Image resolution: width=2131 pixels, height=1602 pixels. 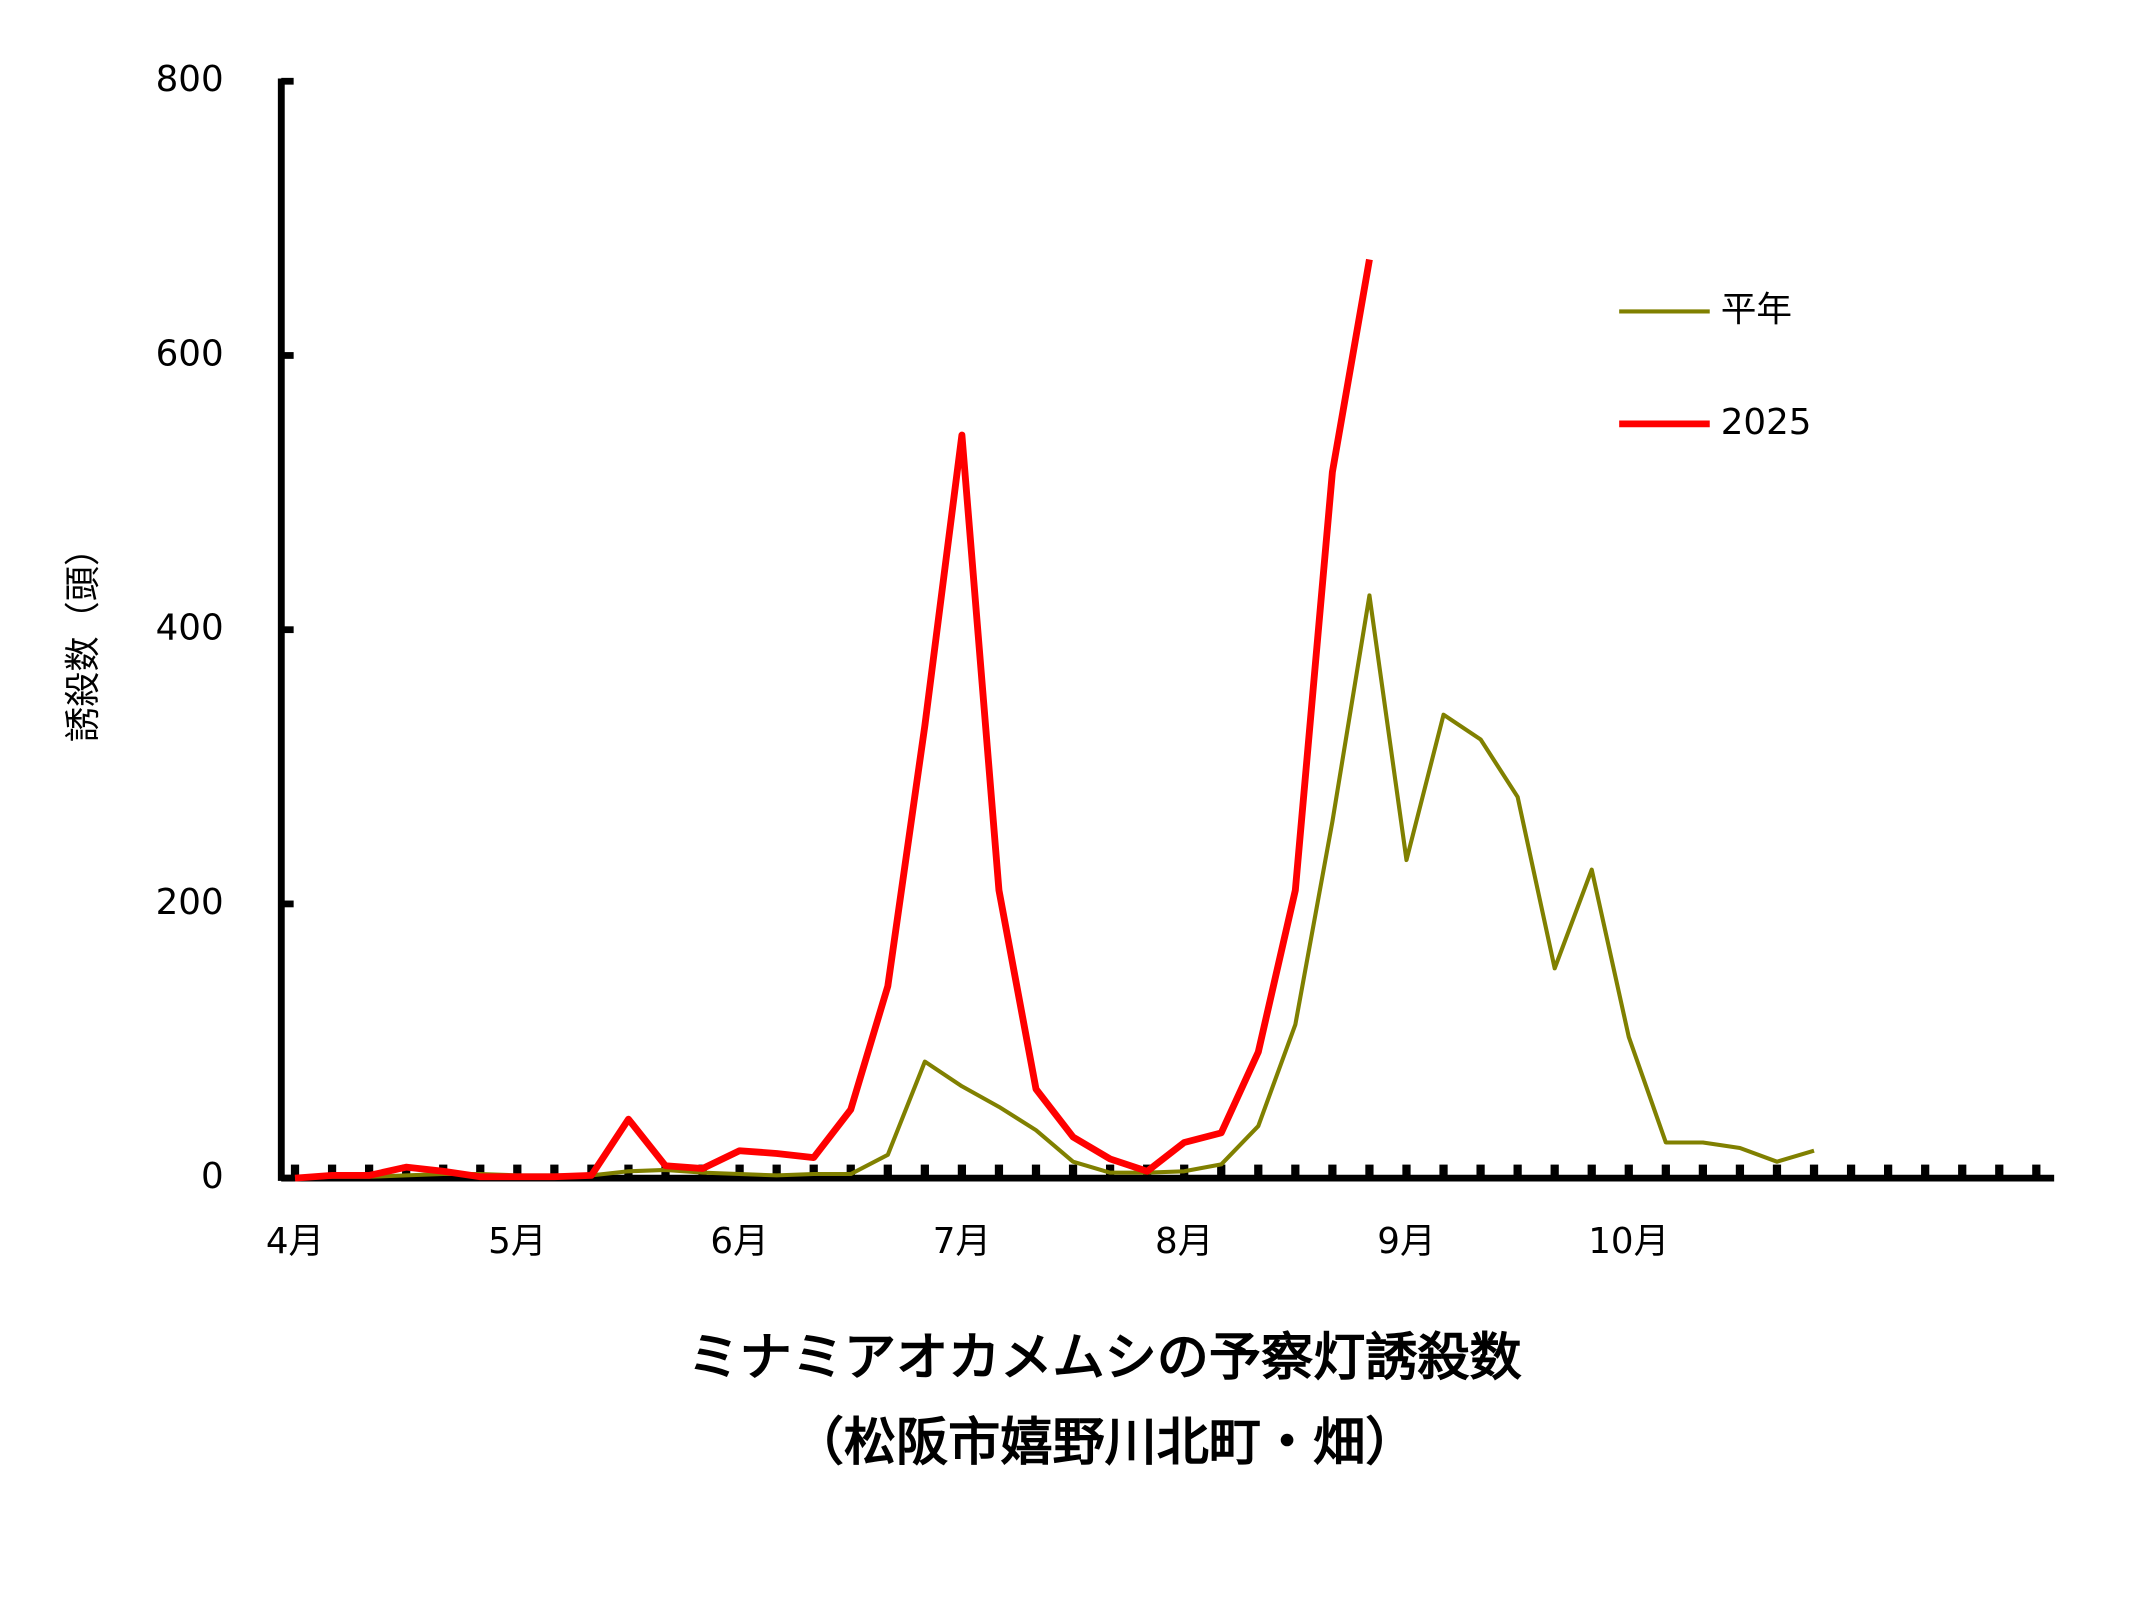 I want to click on legend-label: 平年, so click(x=1756, y=310).